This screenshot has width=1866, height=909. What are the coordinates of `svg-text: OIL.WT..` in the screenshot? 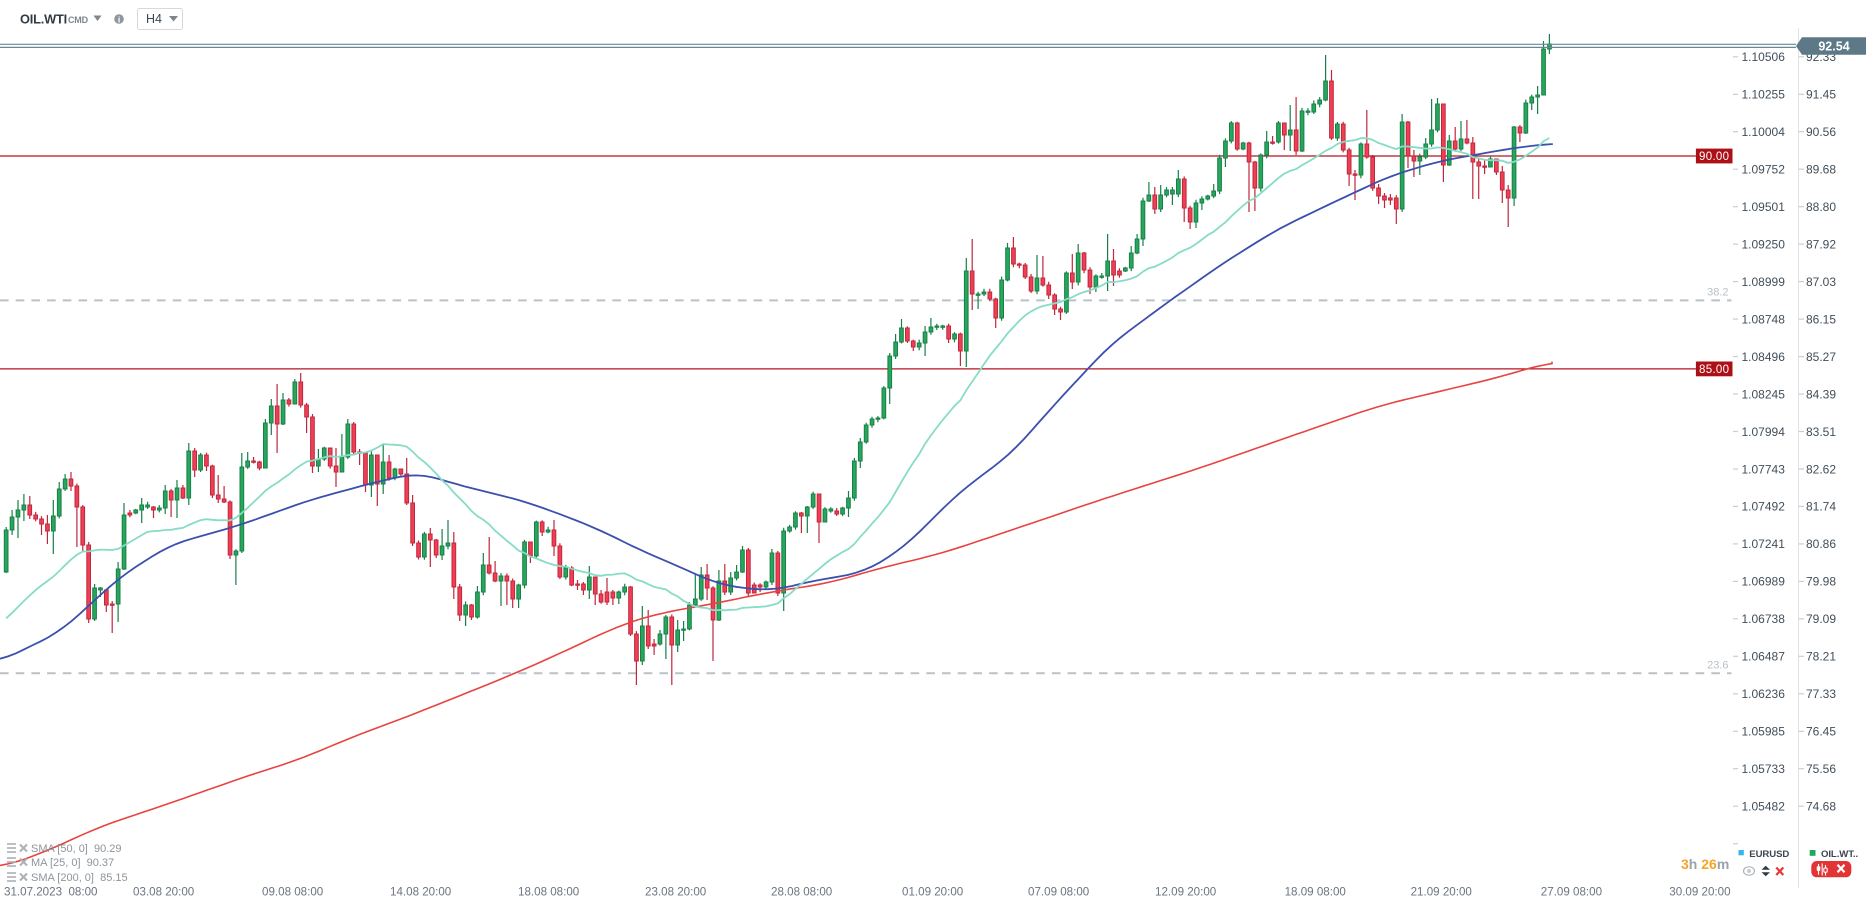 It's located at (1839, 854).